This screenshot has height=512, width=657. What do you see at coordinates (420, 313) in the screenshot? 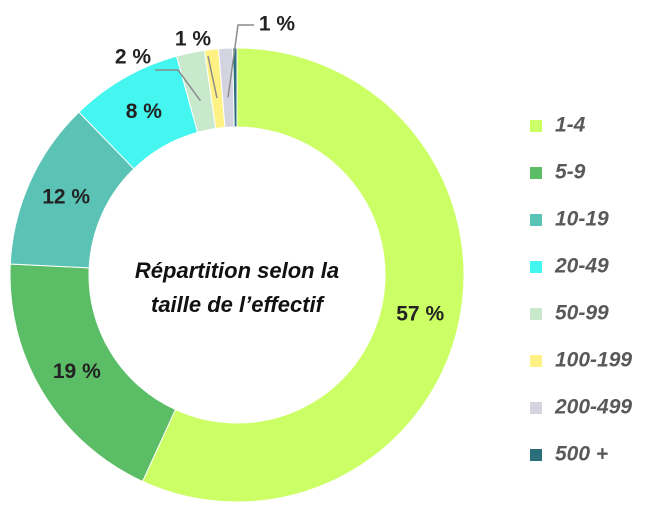
I see `data-label: 57 %` at bounding box center [420, 313].